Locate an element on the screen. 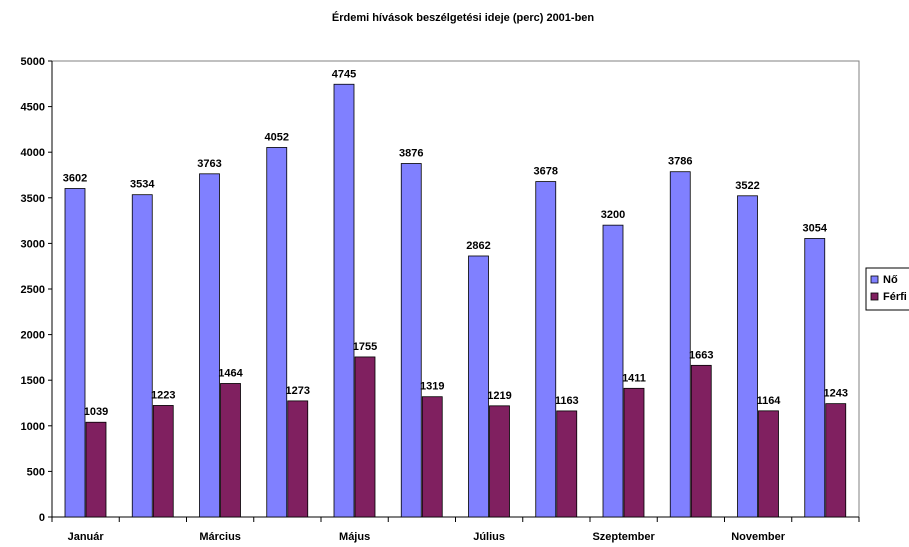  data-label: 4052 is located at coordinates (277, 137).